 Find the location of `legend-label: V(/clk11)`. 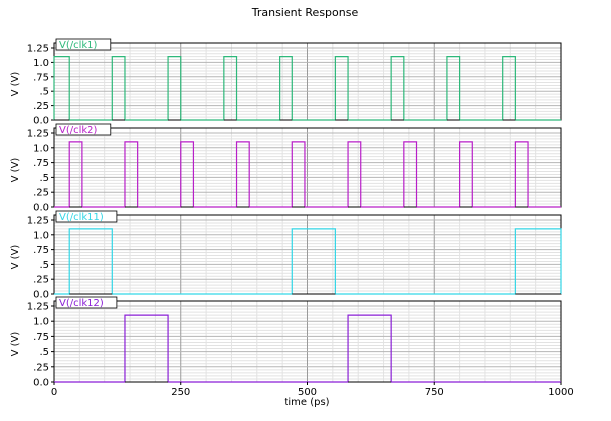

legend-label: V(/clk11) is located at coordinates (81, 217).